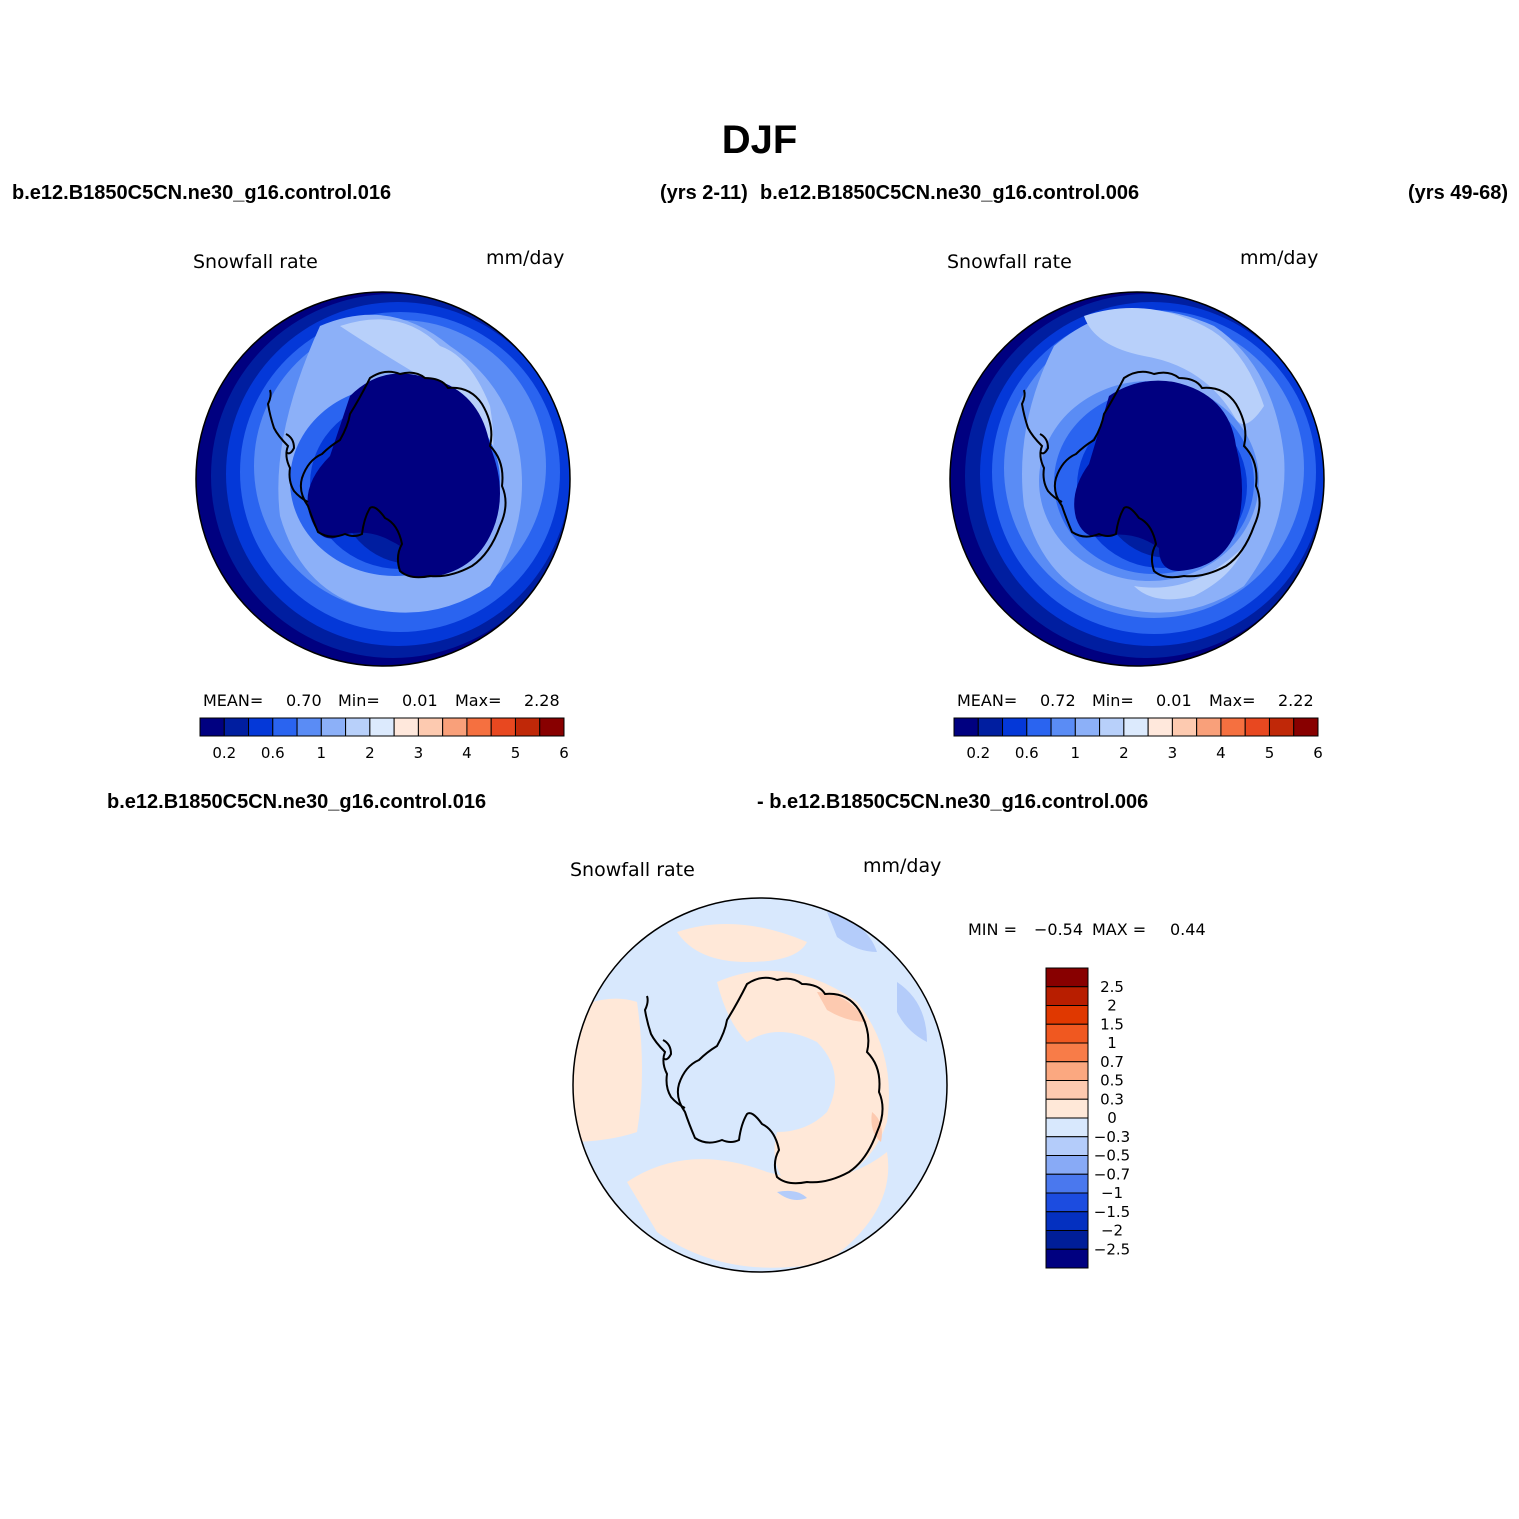  Describe the element at coordinates (525, 258) in the screenshot. I see `panel1-units: mm/day` at that location.